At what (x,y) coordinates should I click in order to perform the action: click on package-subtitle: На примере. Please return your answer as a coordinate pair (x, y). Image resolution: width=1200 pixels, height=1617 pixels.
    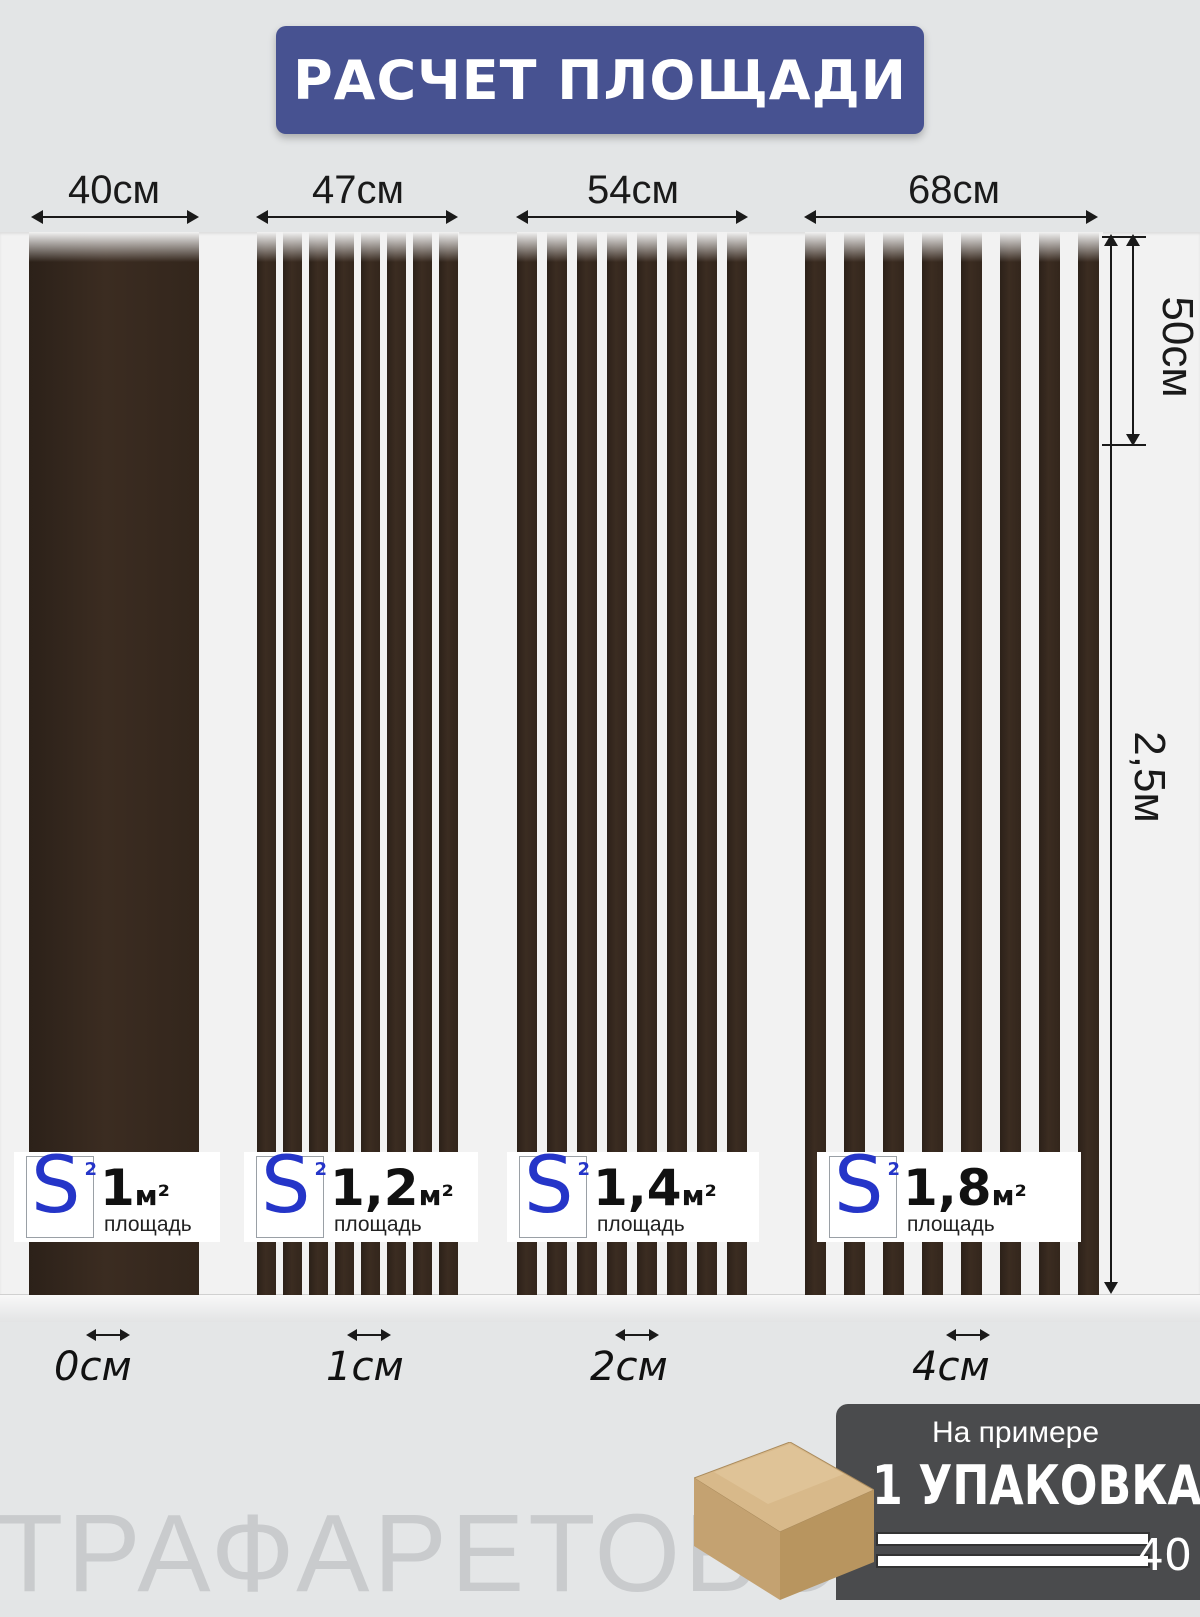
    Looking at the image, I should click on (1016, 1432).